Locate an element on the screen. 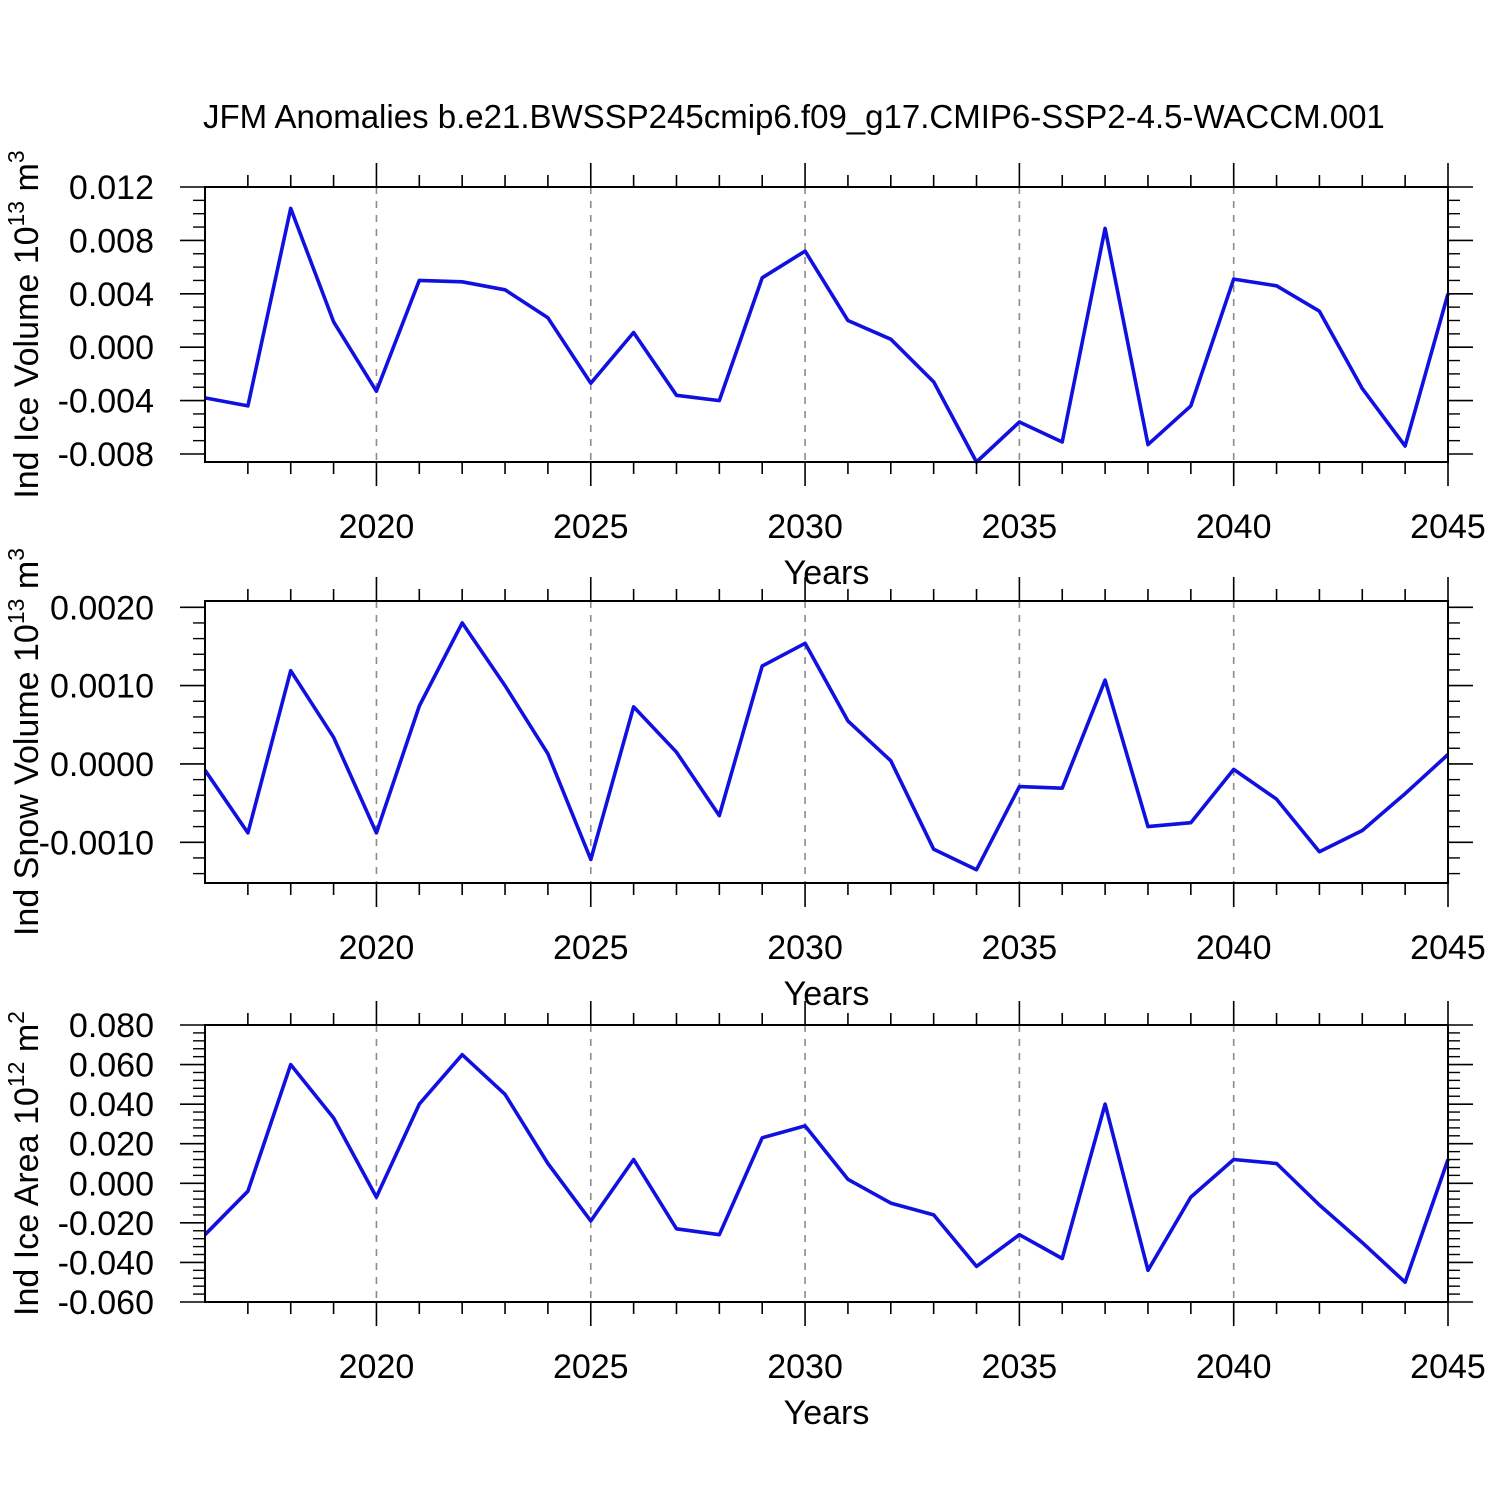 The image size is (1500, 1500). y-tick-label: -0.008 is located at coordinates (106, 455).